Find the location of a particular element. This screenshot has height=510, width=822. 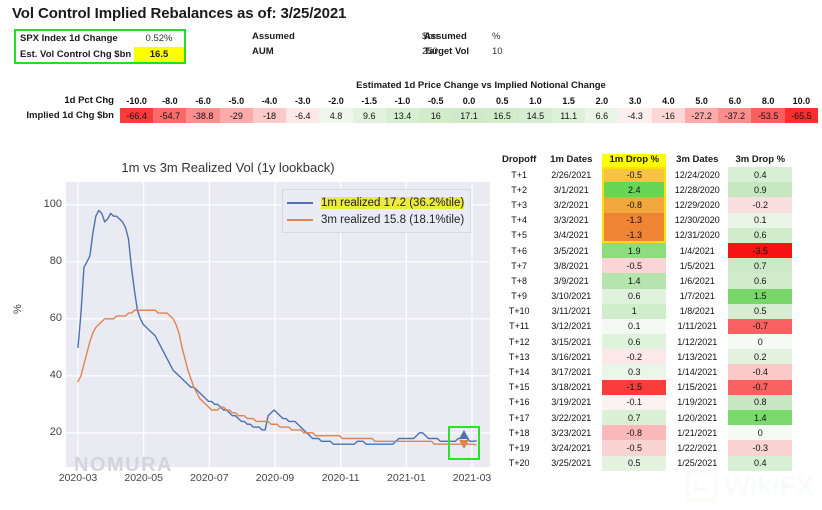

dropoff-cell-3m-date: 1/22/2021 is located at coordinates (697, 447).